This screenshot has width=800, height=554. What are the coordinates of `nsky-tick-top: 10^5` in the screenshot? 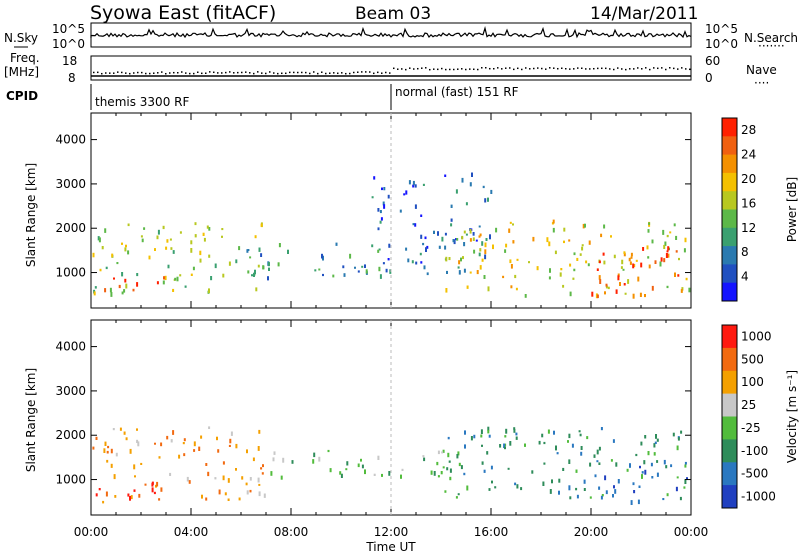 It's located at (68, 29).